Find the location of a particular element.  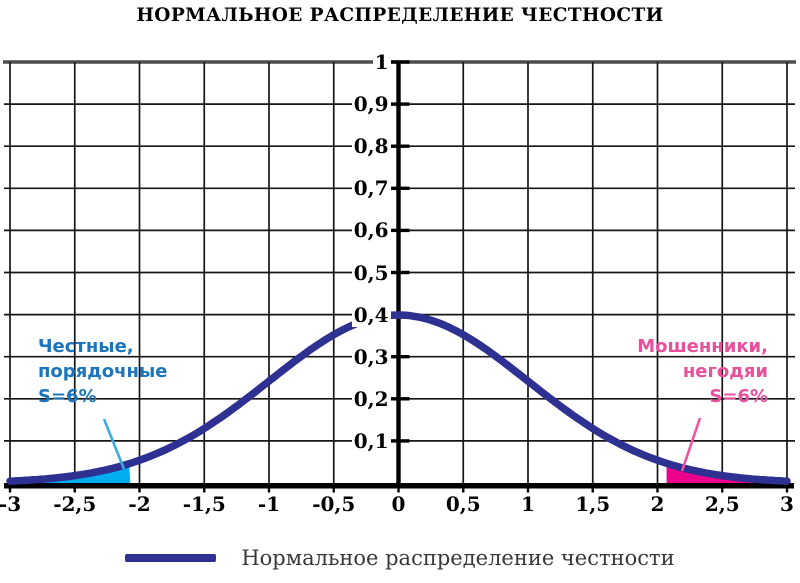

left-annotation-line-1: Честные, is located at coordinates (86, 346).